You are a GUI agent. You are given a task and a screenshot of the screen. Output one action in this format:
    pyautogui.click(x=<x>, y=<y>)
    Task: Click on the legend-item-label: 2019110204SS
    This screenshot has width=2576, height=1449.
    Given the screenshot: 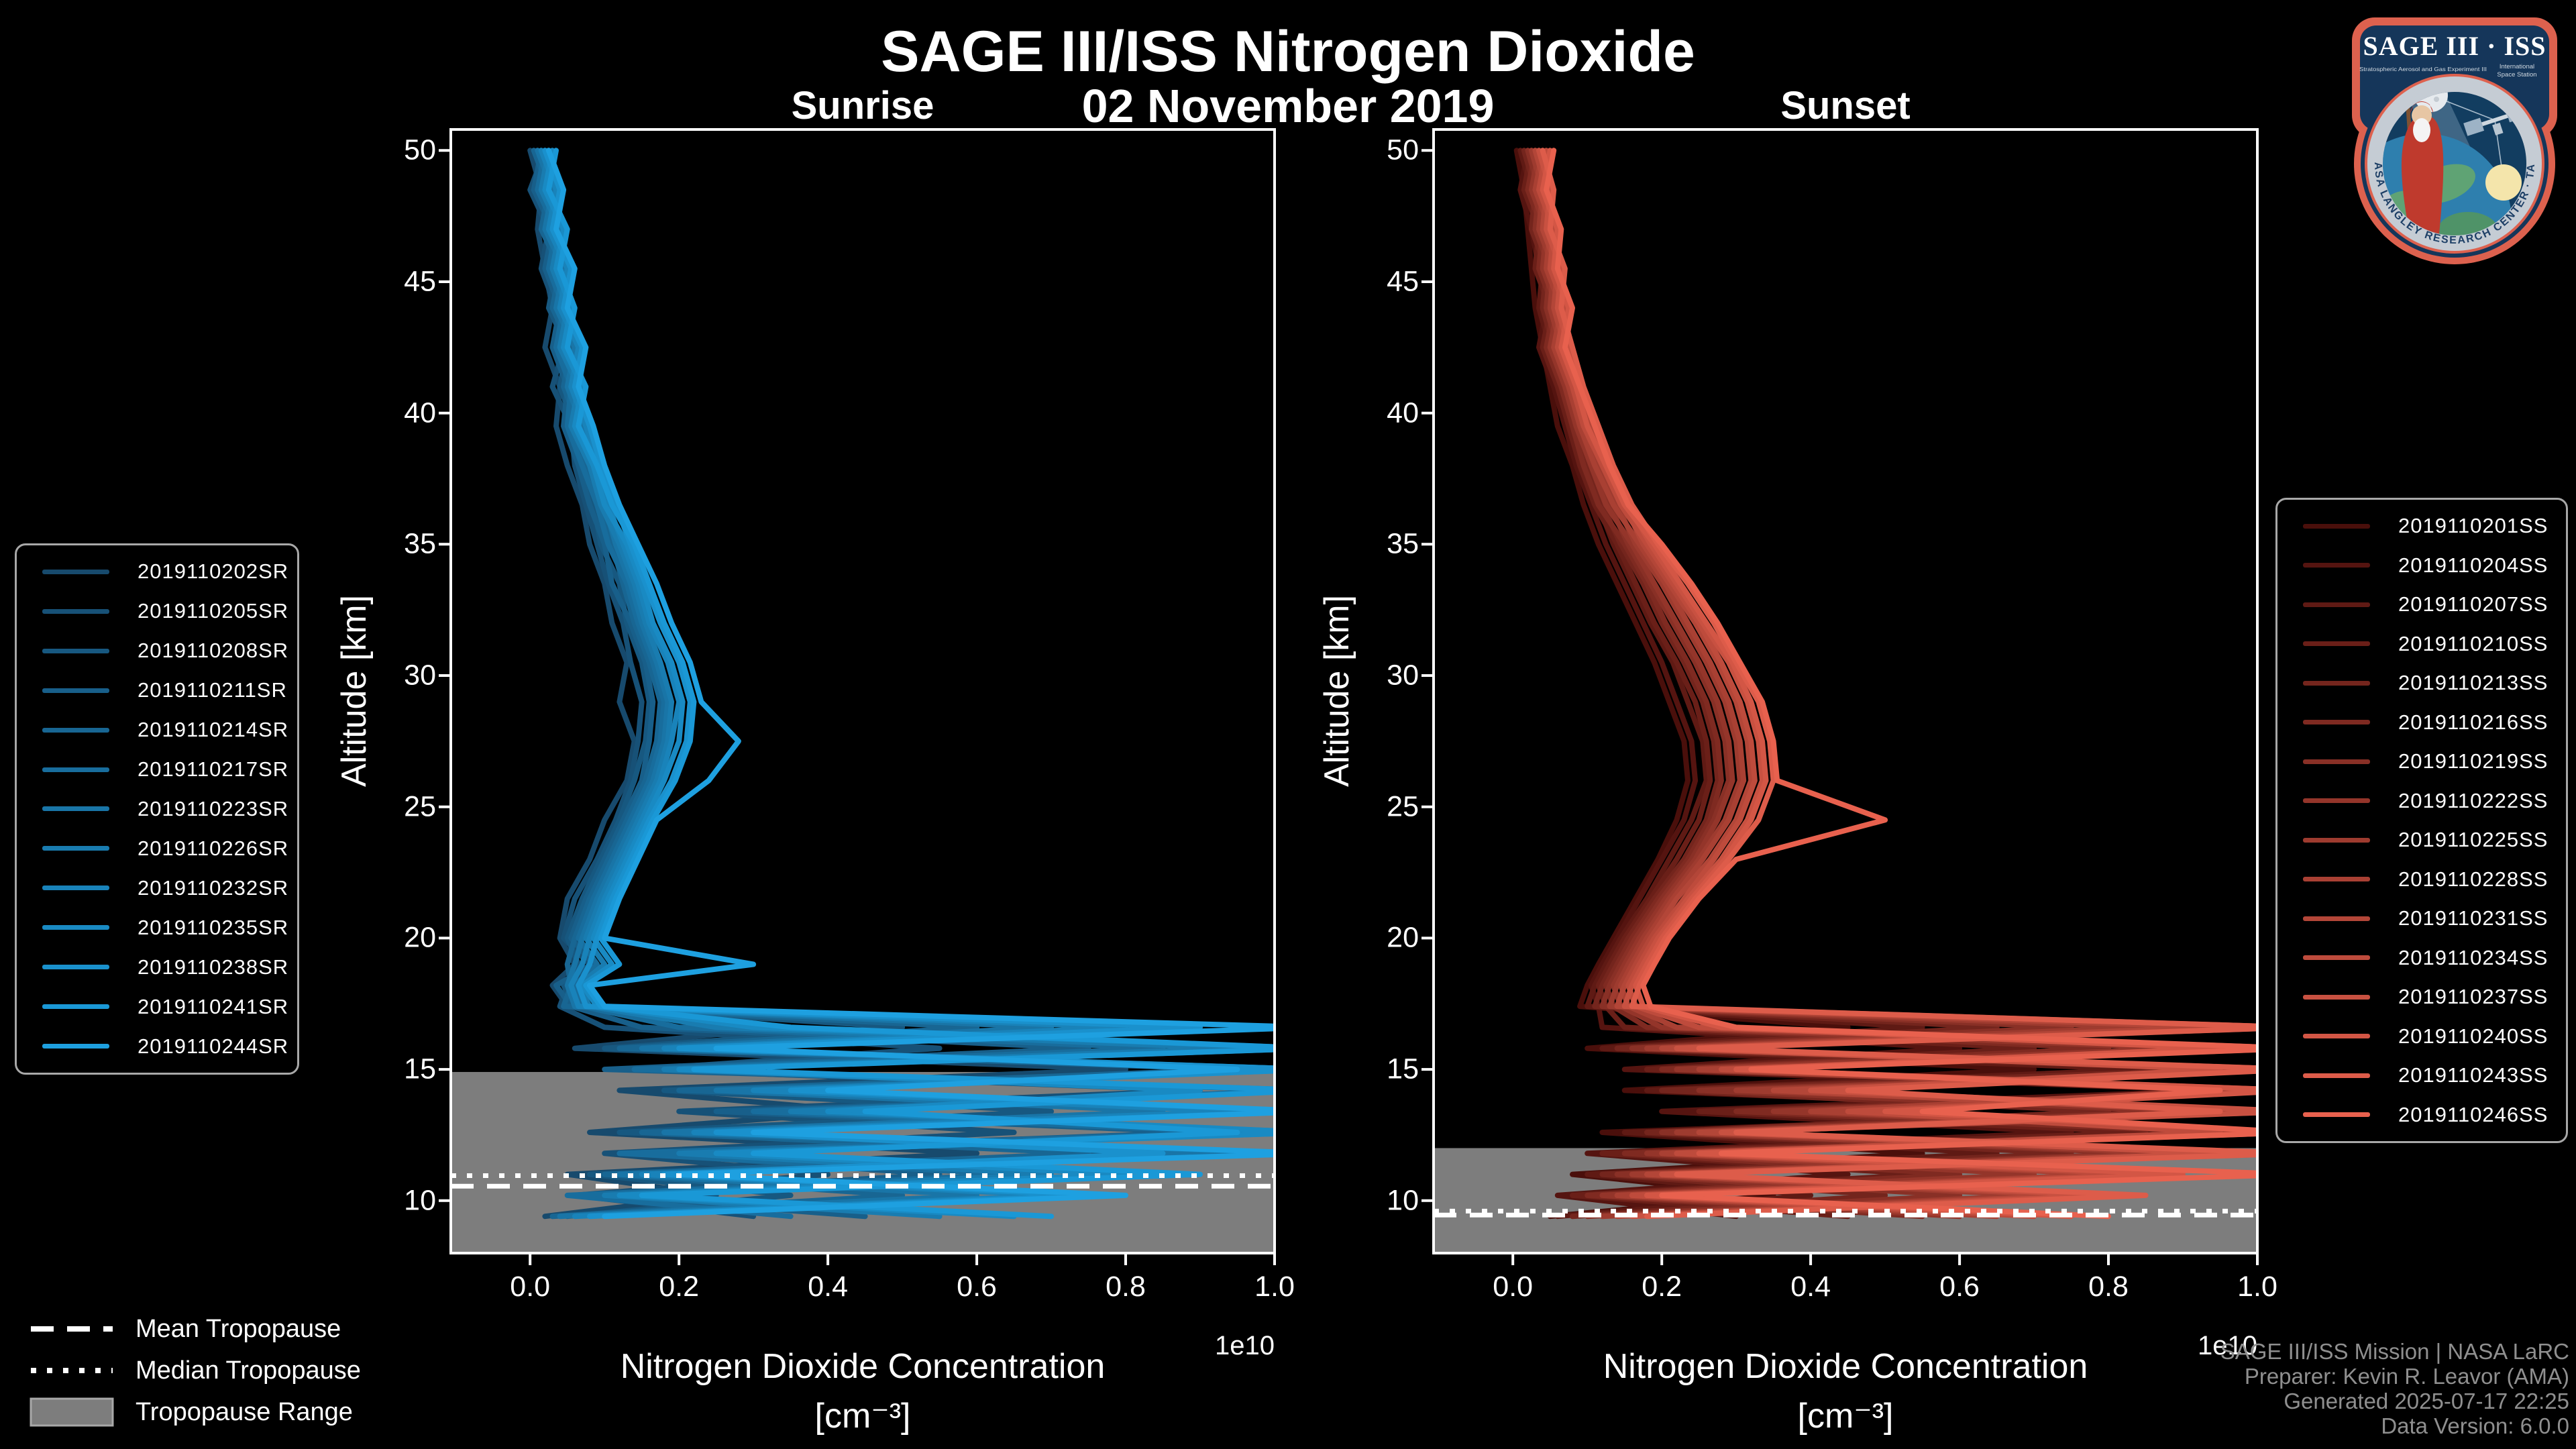 What is the action you would take?
    pyautogui.click(x=2473, y=565)
    